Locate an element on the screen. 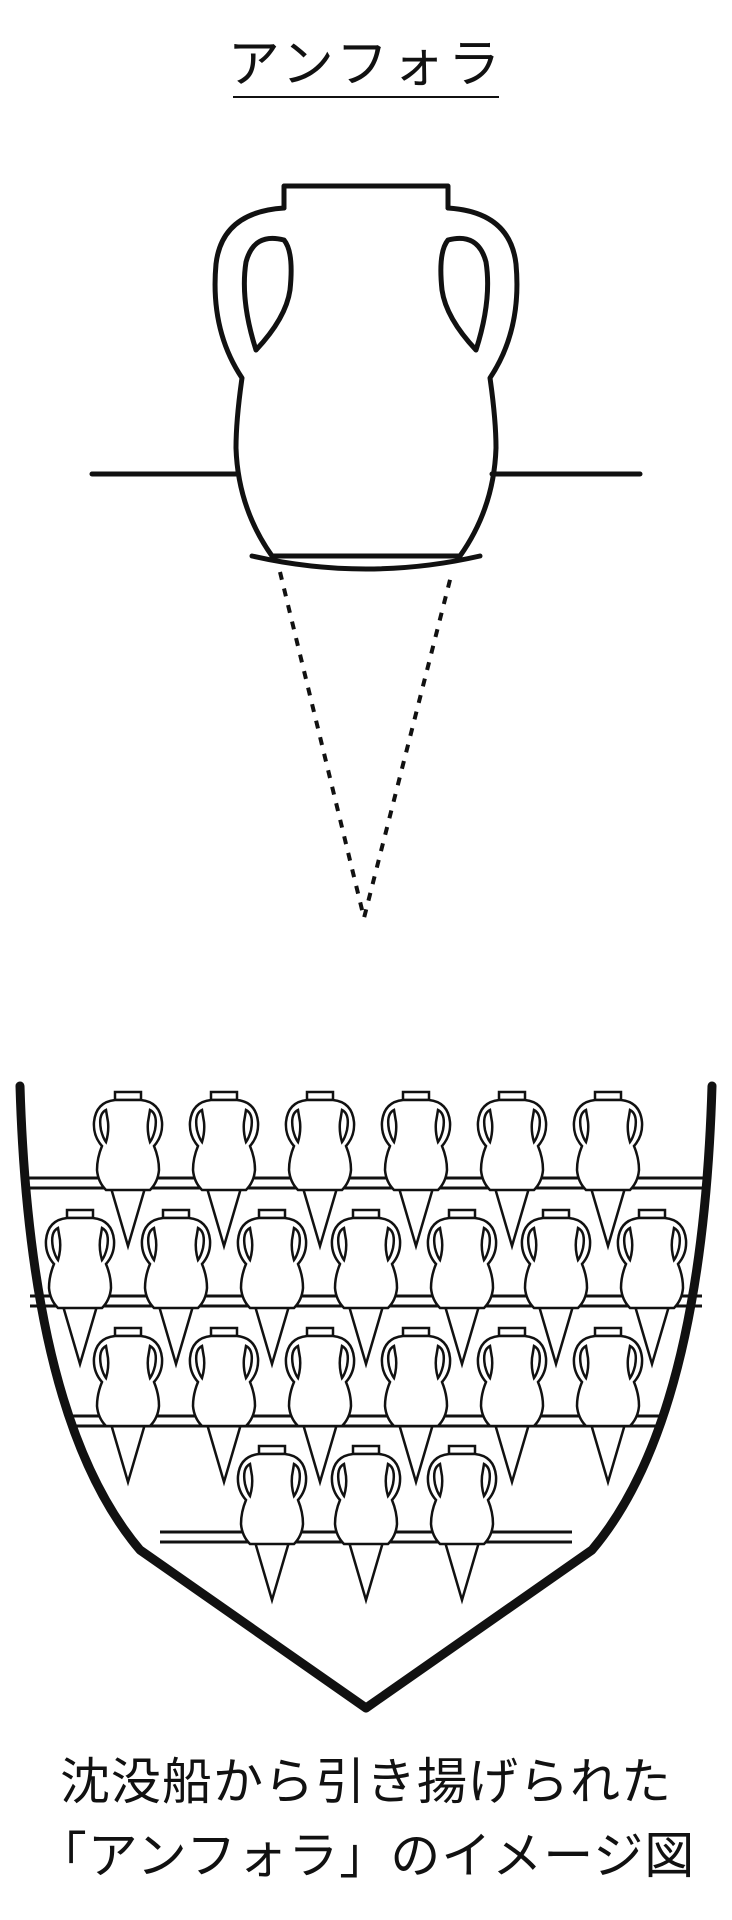 The height and width of the screenshot is (1920, 732). amphora-hidden-spike is located at coordinates (366, 745).